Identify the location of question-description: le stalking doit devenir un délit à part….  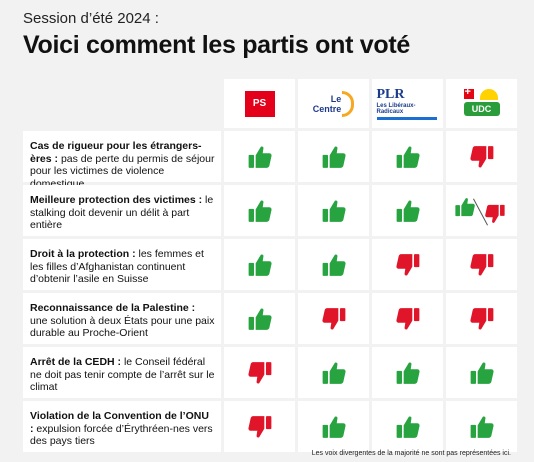
(122, 212).